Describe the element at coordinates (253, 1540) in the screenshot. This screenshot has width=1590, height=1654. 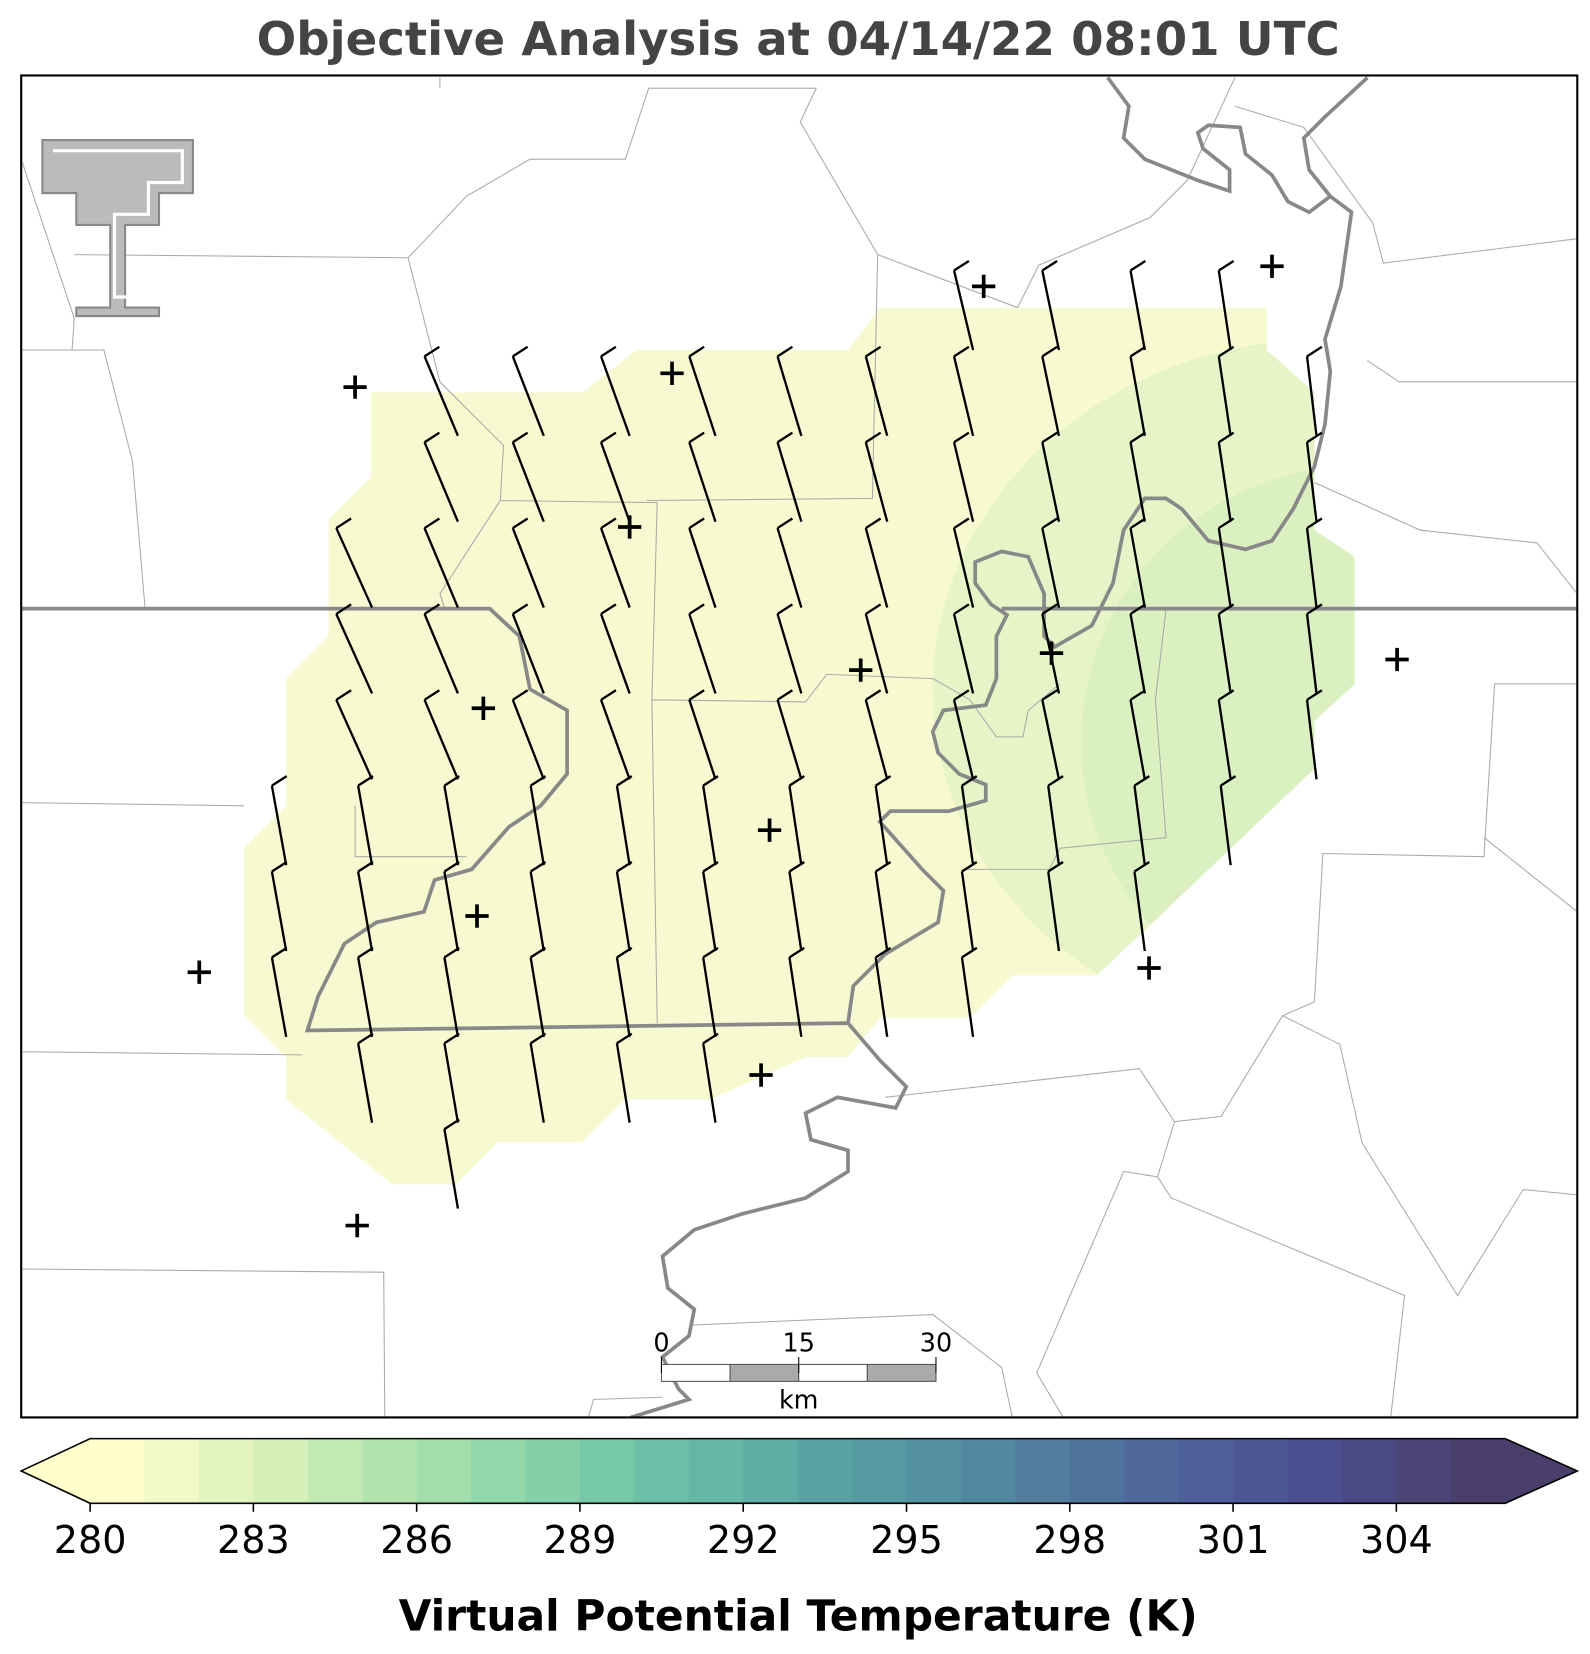
I see `colorbar-tick-label: 283` at that location.